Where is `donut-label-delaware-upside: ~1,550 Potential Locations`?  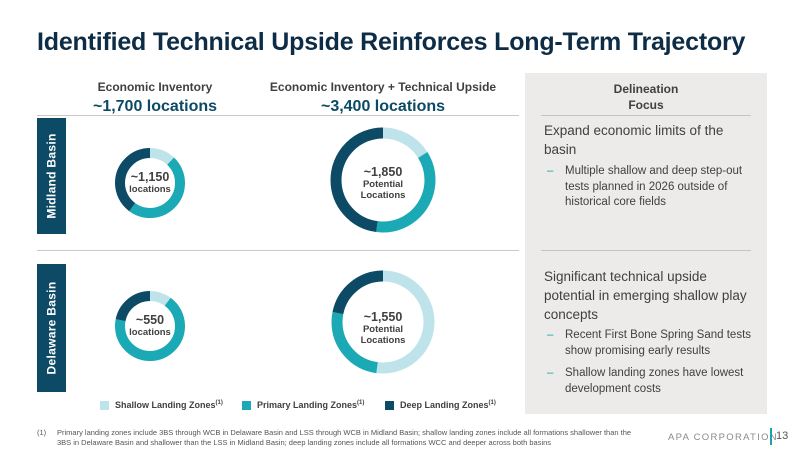 donut-label-delaware-upside: ~1,550 Potential Locations is located at coordinates (383, 328).